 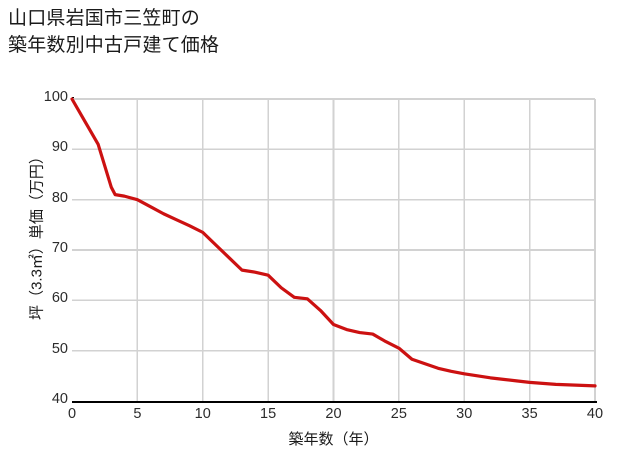 I want to click on y-tick-label: 70, so click(x=59, y=248).